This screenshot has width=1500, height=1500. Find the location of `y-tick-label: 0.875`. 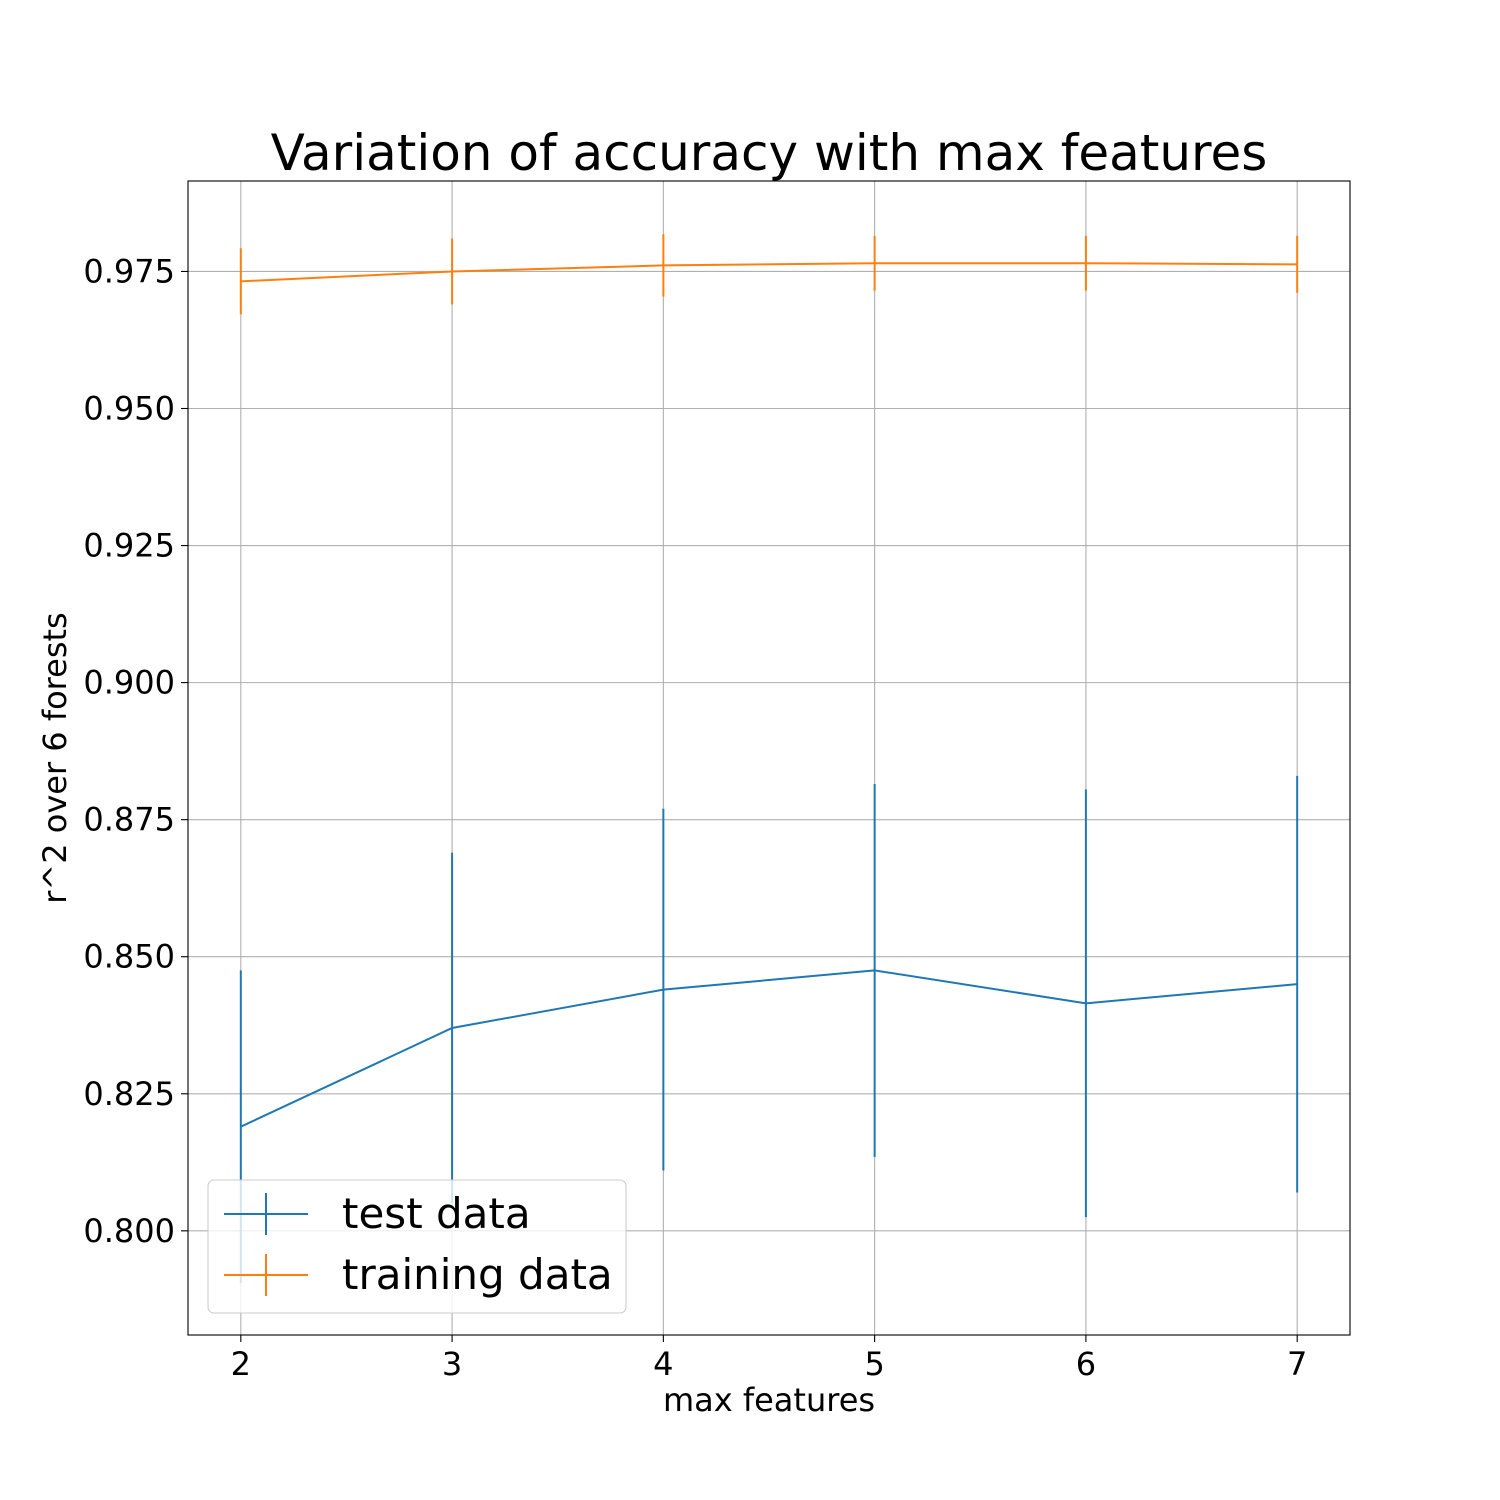

y-tick-label: 0.875 is located at coordinates (129, 820).